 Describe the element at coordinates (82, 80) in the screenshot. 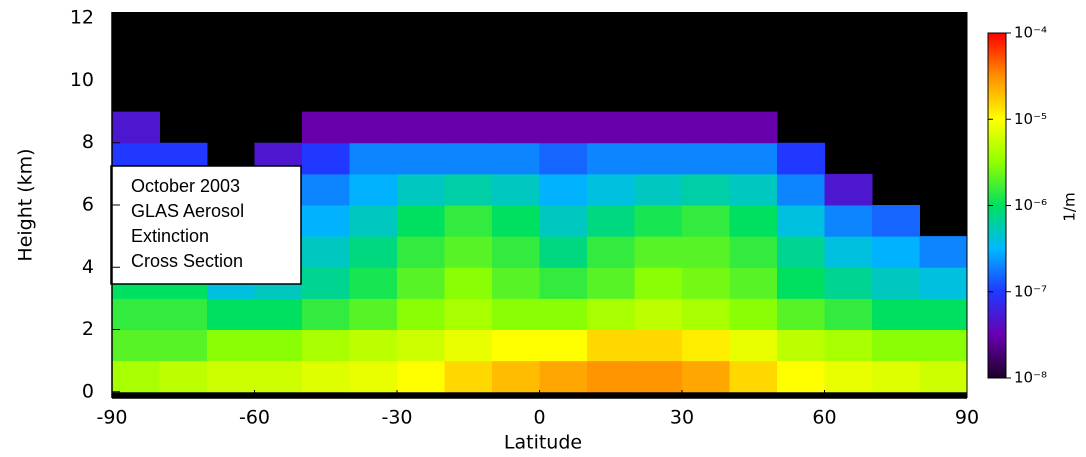

I see `y-tick-label: 10` at that location.